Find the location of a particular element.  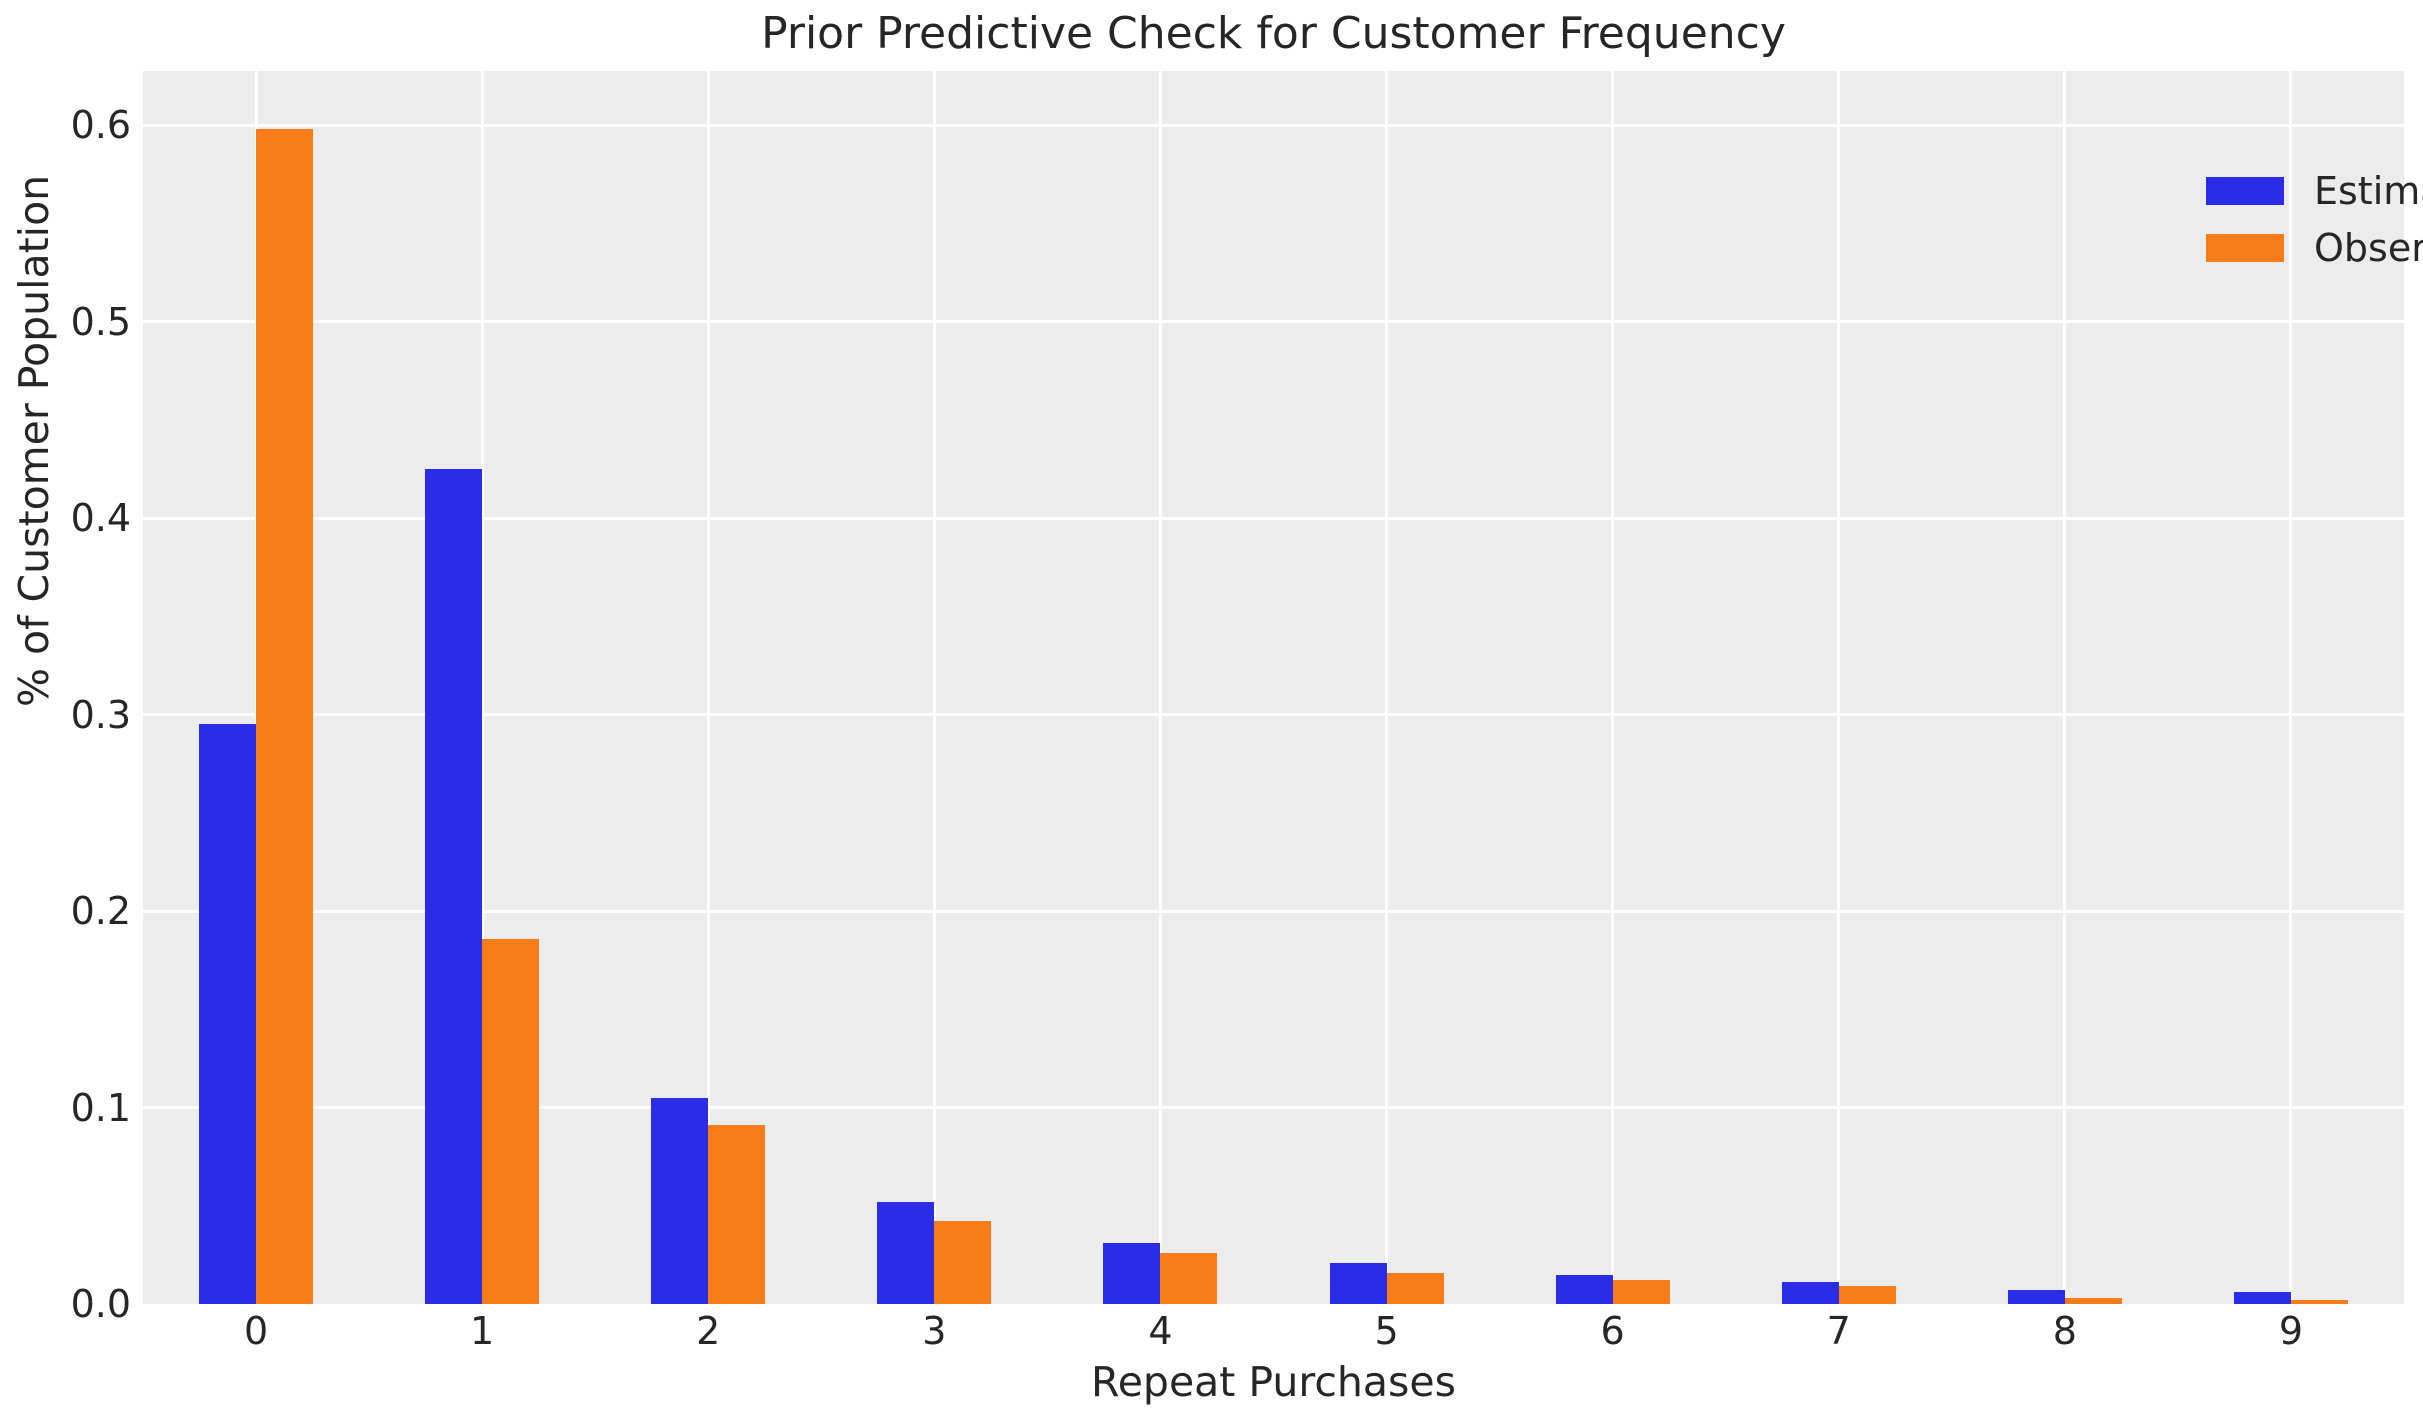

gridline-y-0.3 is located at coordinates (1273, 715).